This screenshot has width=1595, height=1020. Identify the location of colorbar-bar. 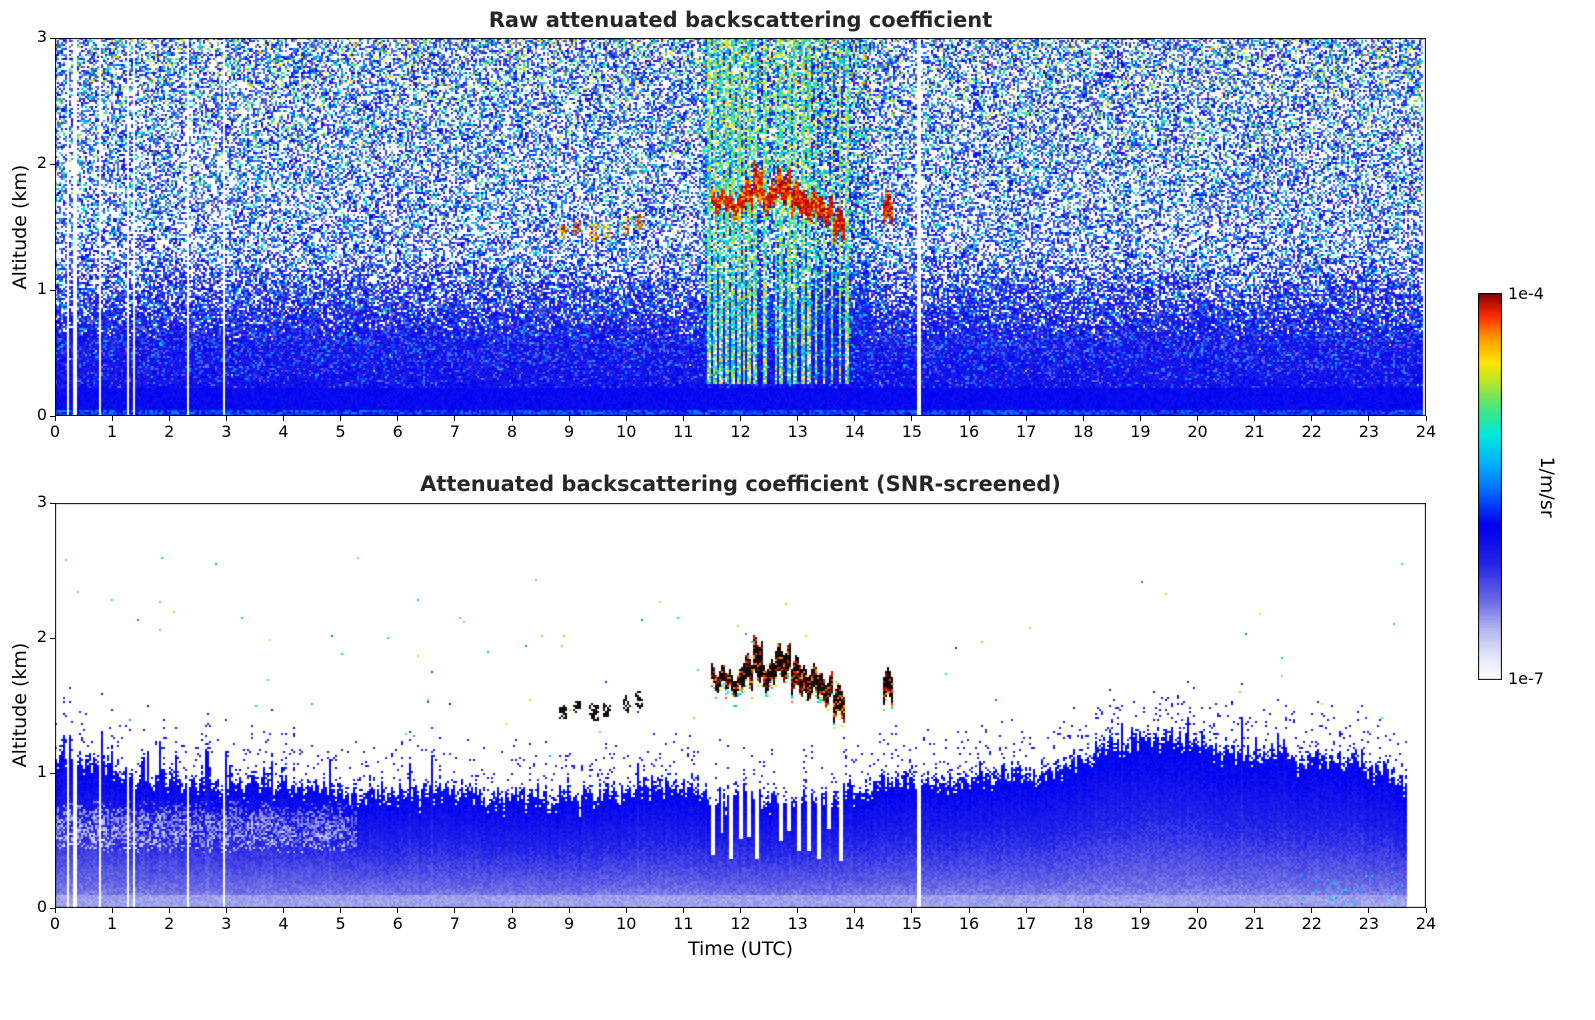
(1490, 486).